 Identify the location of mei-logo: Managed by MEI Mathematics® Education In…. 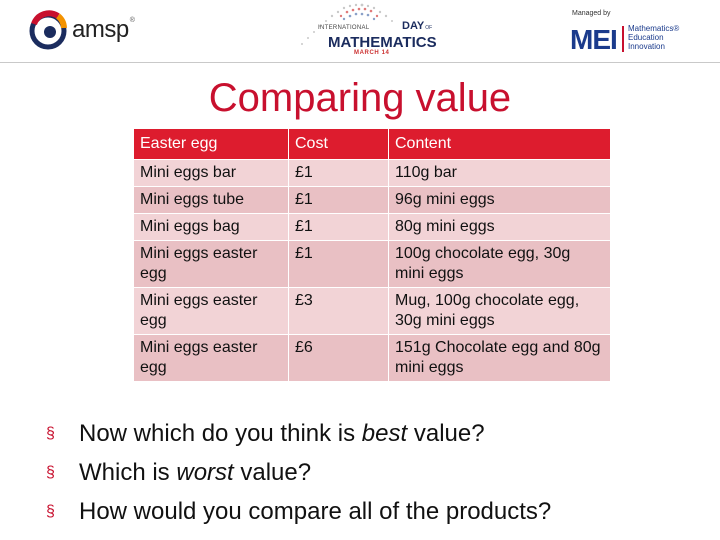
(640, 33).